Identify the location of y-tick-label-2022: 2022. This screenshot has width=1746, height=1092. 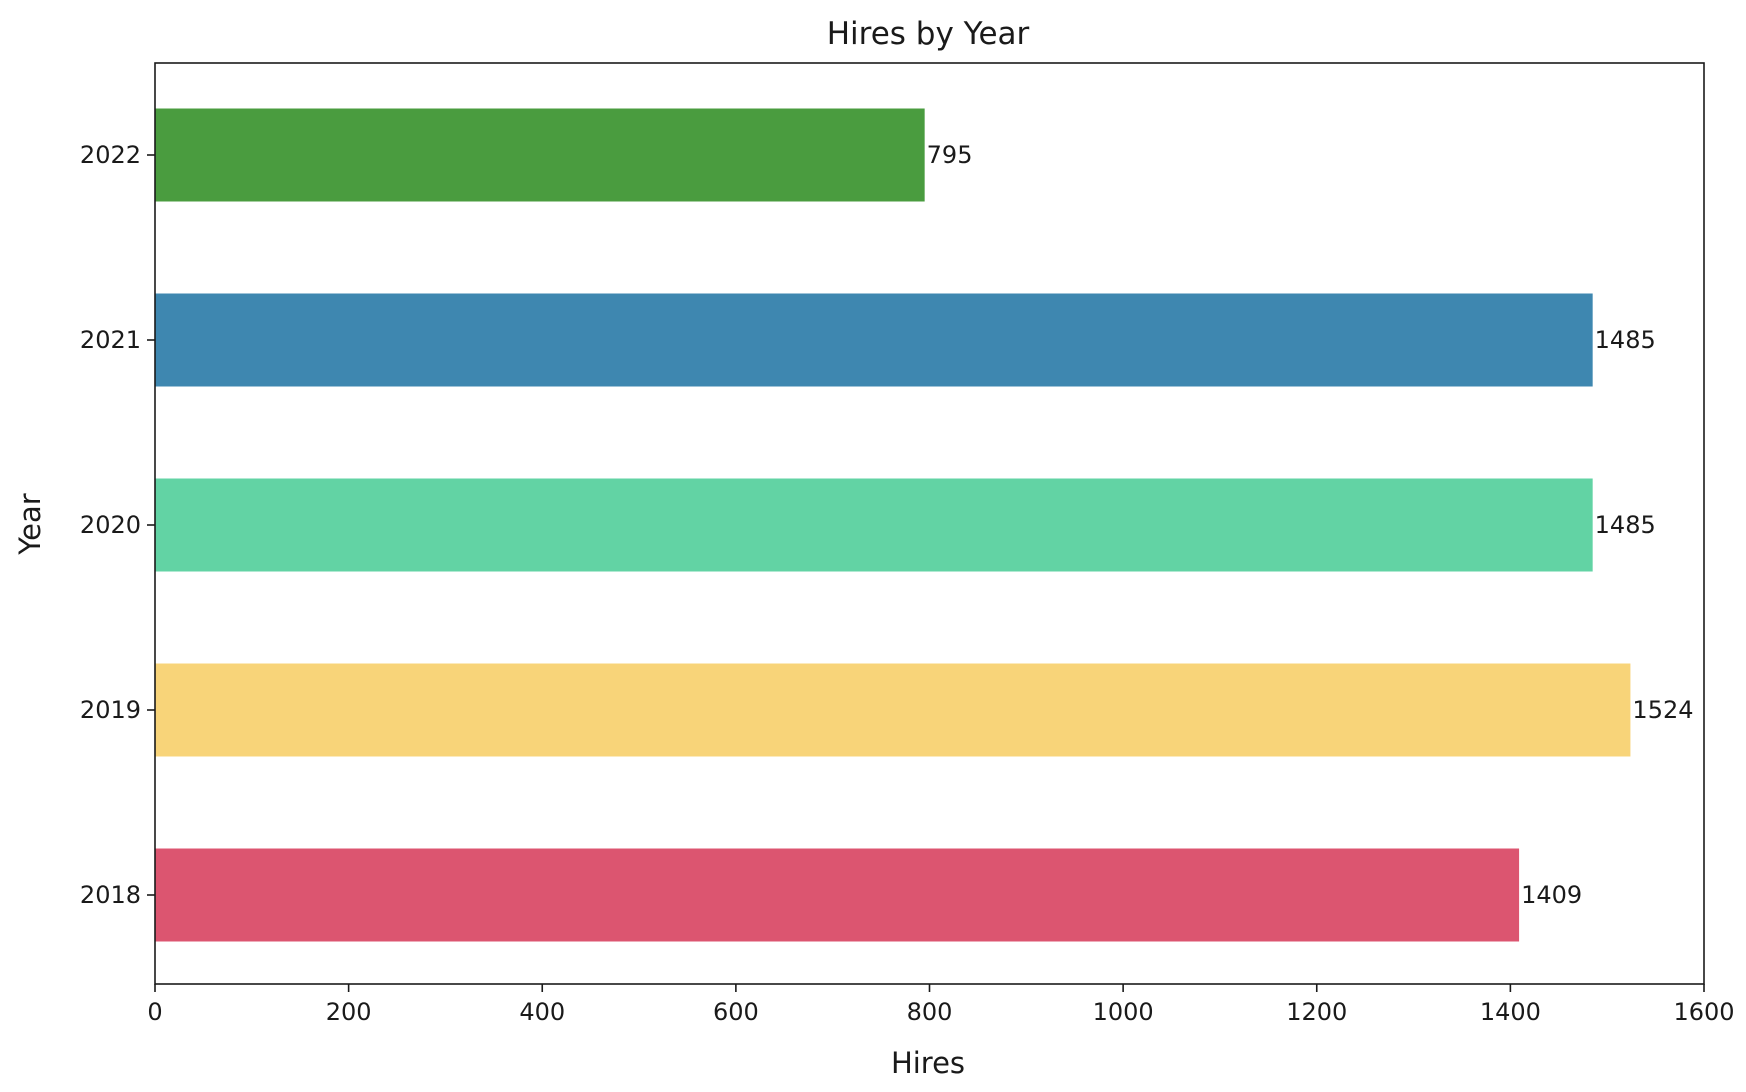
(110, 155).